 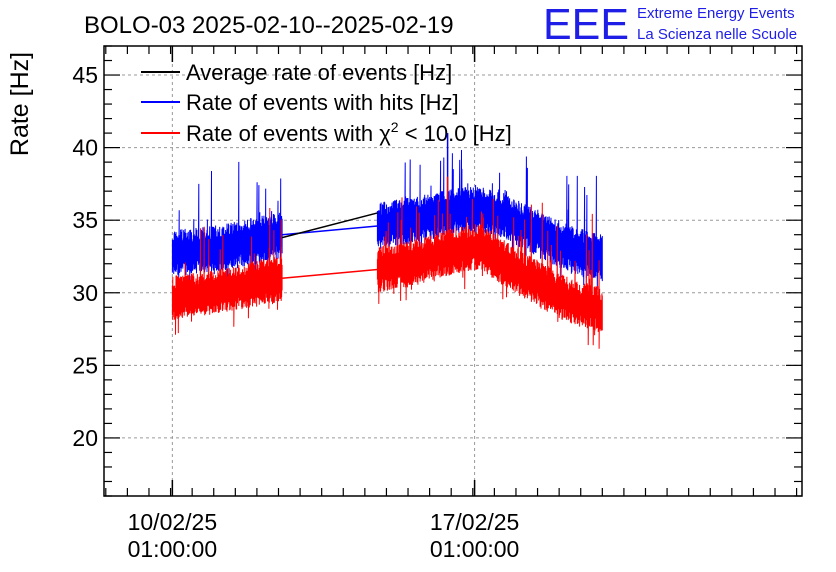 What do you see at coordinates (282, 133) in the screenshot?
I see `legend-label-chi2-pre: Rate of events with` at bounding box center [282, 133].